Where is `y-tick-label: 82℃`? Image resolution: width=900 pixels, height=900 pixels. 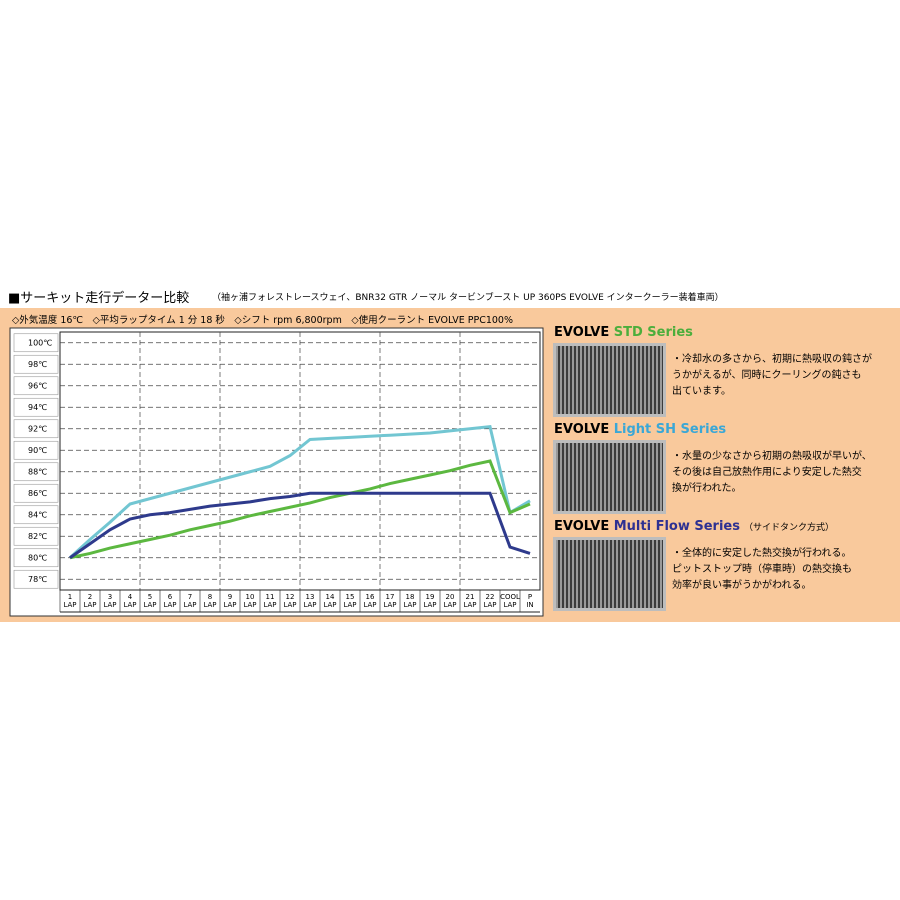
y-tick-label: 82℃ is located at coordinates (37, 536).